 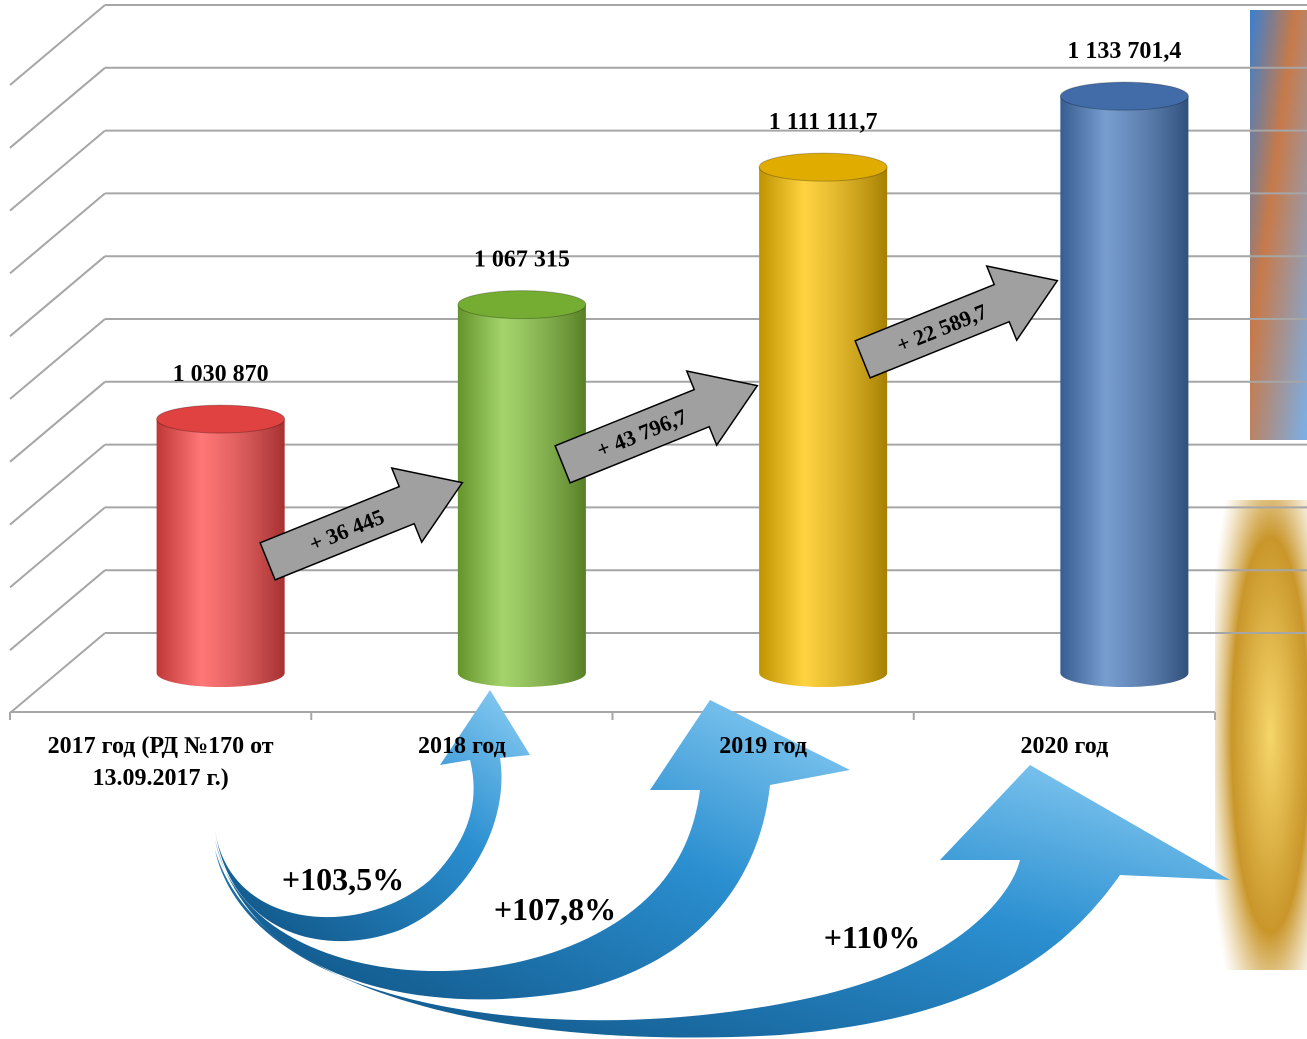 What do you see at coordinates (1064, 746) in the screenshot?
I see `x-tick-label: 2020 год` at bounding box center [1064, 746].